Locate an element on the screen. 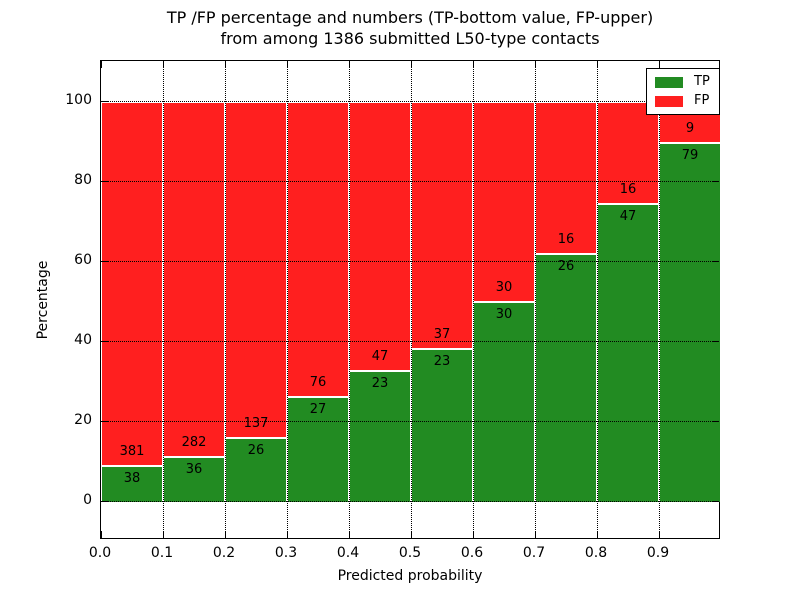 The image size is (800, 600). bar-count-label-fp: 37 is located at coordinates (442, 334).